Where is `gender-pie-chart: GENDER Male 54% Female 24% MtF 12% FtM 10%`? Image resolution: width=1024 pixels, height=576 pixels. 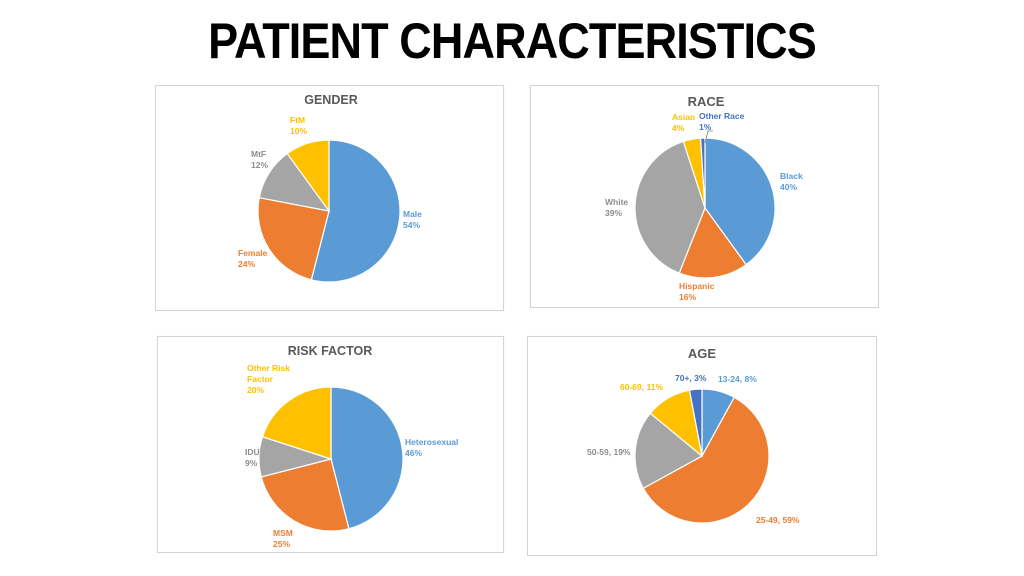
gender-pie-chart: GENDER Male 54% Female 24% MtF 12% FtM 10% is located at coordinates (330, 188).